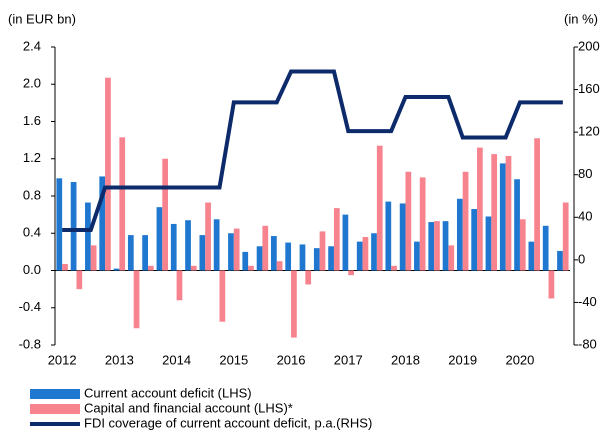 This screenshot has height=443, width=603. I want to click on y-tick-label: 2.0, so click(32, 83).